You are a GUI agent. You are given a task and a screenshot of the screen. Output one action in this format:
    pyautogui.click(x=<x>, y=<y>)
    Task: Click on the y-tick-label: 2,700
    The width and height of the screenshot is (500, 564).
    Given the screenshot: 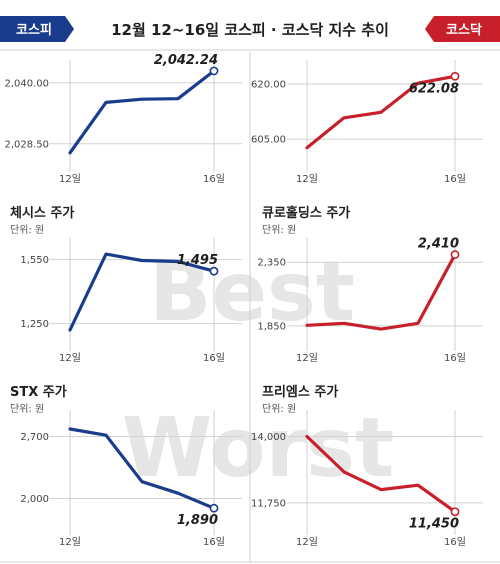 What is the action you would take?
    pyautogui.click(x=34, y=437)
    